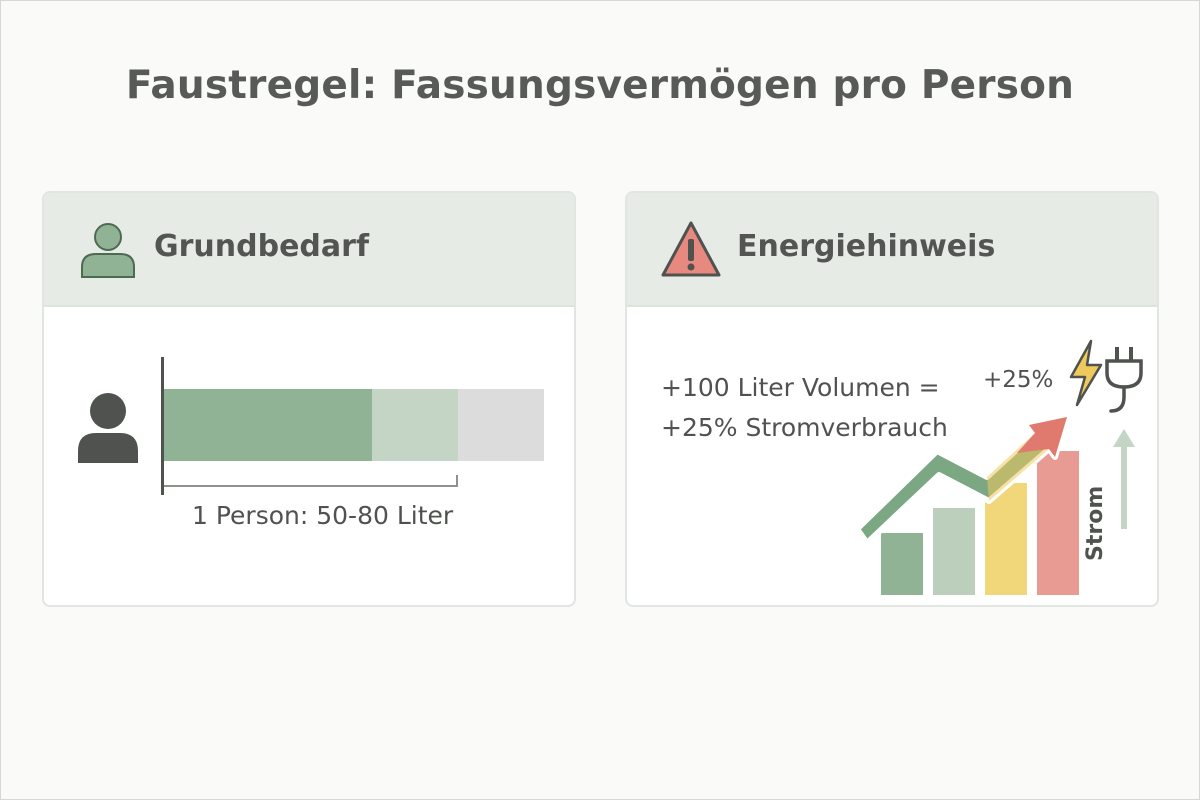  Describe the element at coordinates (804, 427) in the screenshot. I see `note-line-power: +25% Stromverbrauch` at that location.